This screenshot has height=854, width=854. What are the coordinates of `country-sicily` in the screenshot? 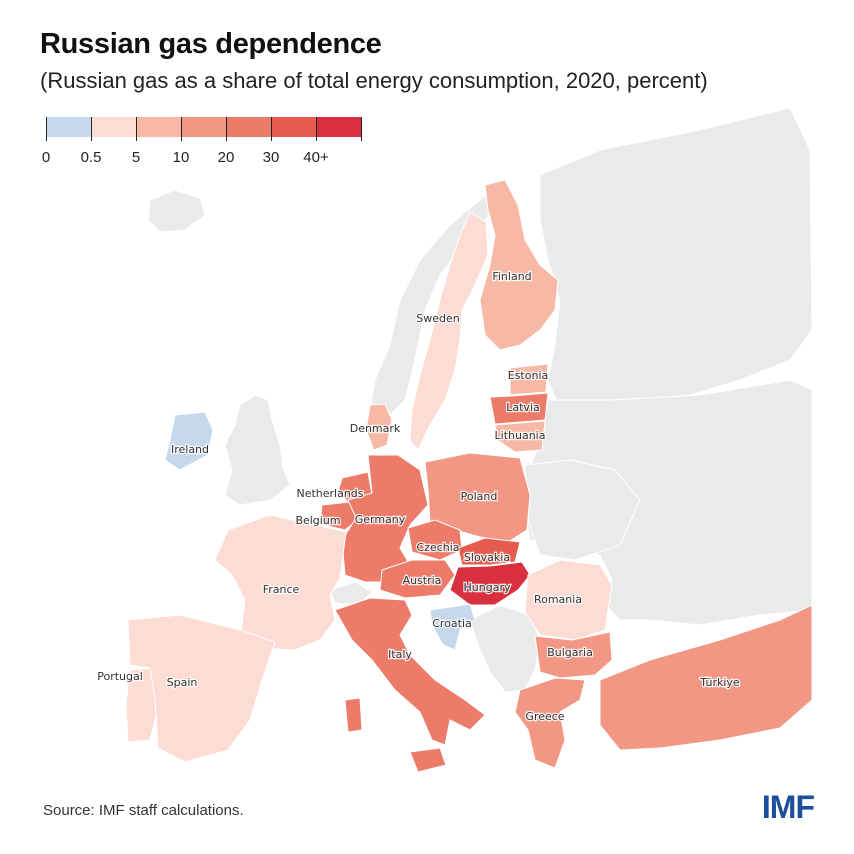 It's located at (428, 760).